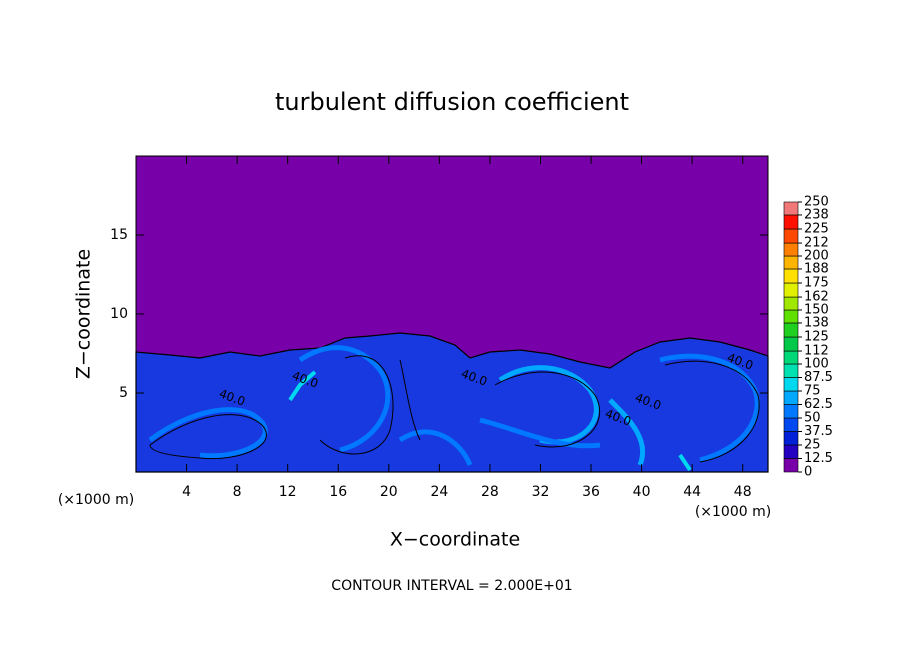 This screenshot has width=904, height=654. Describe the element at coordinates (812, 418) in the screenshot. I see `colorbar-label: 50` at that location.